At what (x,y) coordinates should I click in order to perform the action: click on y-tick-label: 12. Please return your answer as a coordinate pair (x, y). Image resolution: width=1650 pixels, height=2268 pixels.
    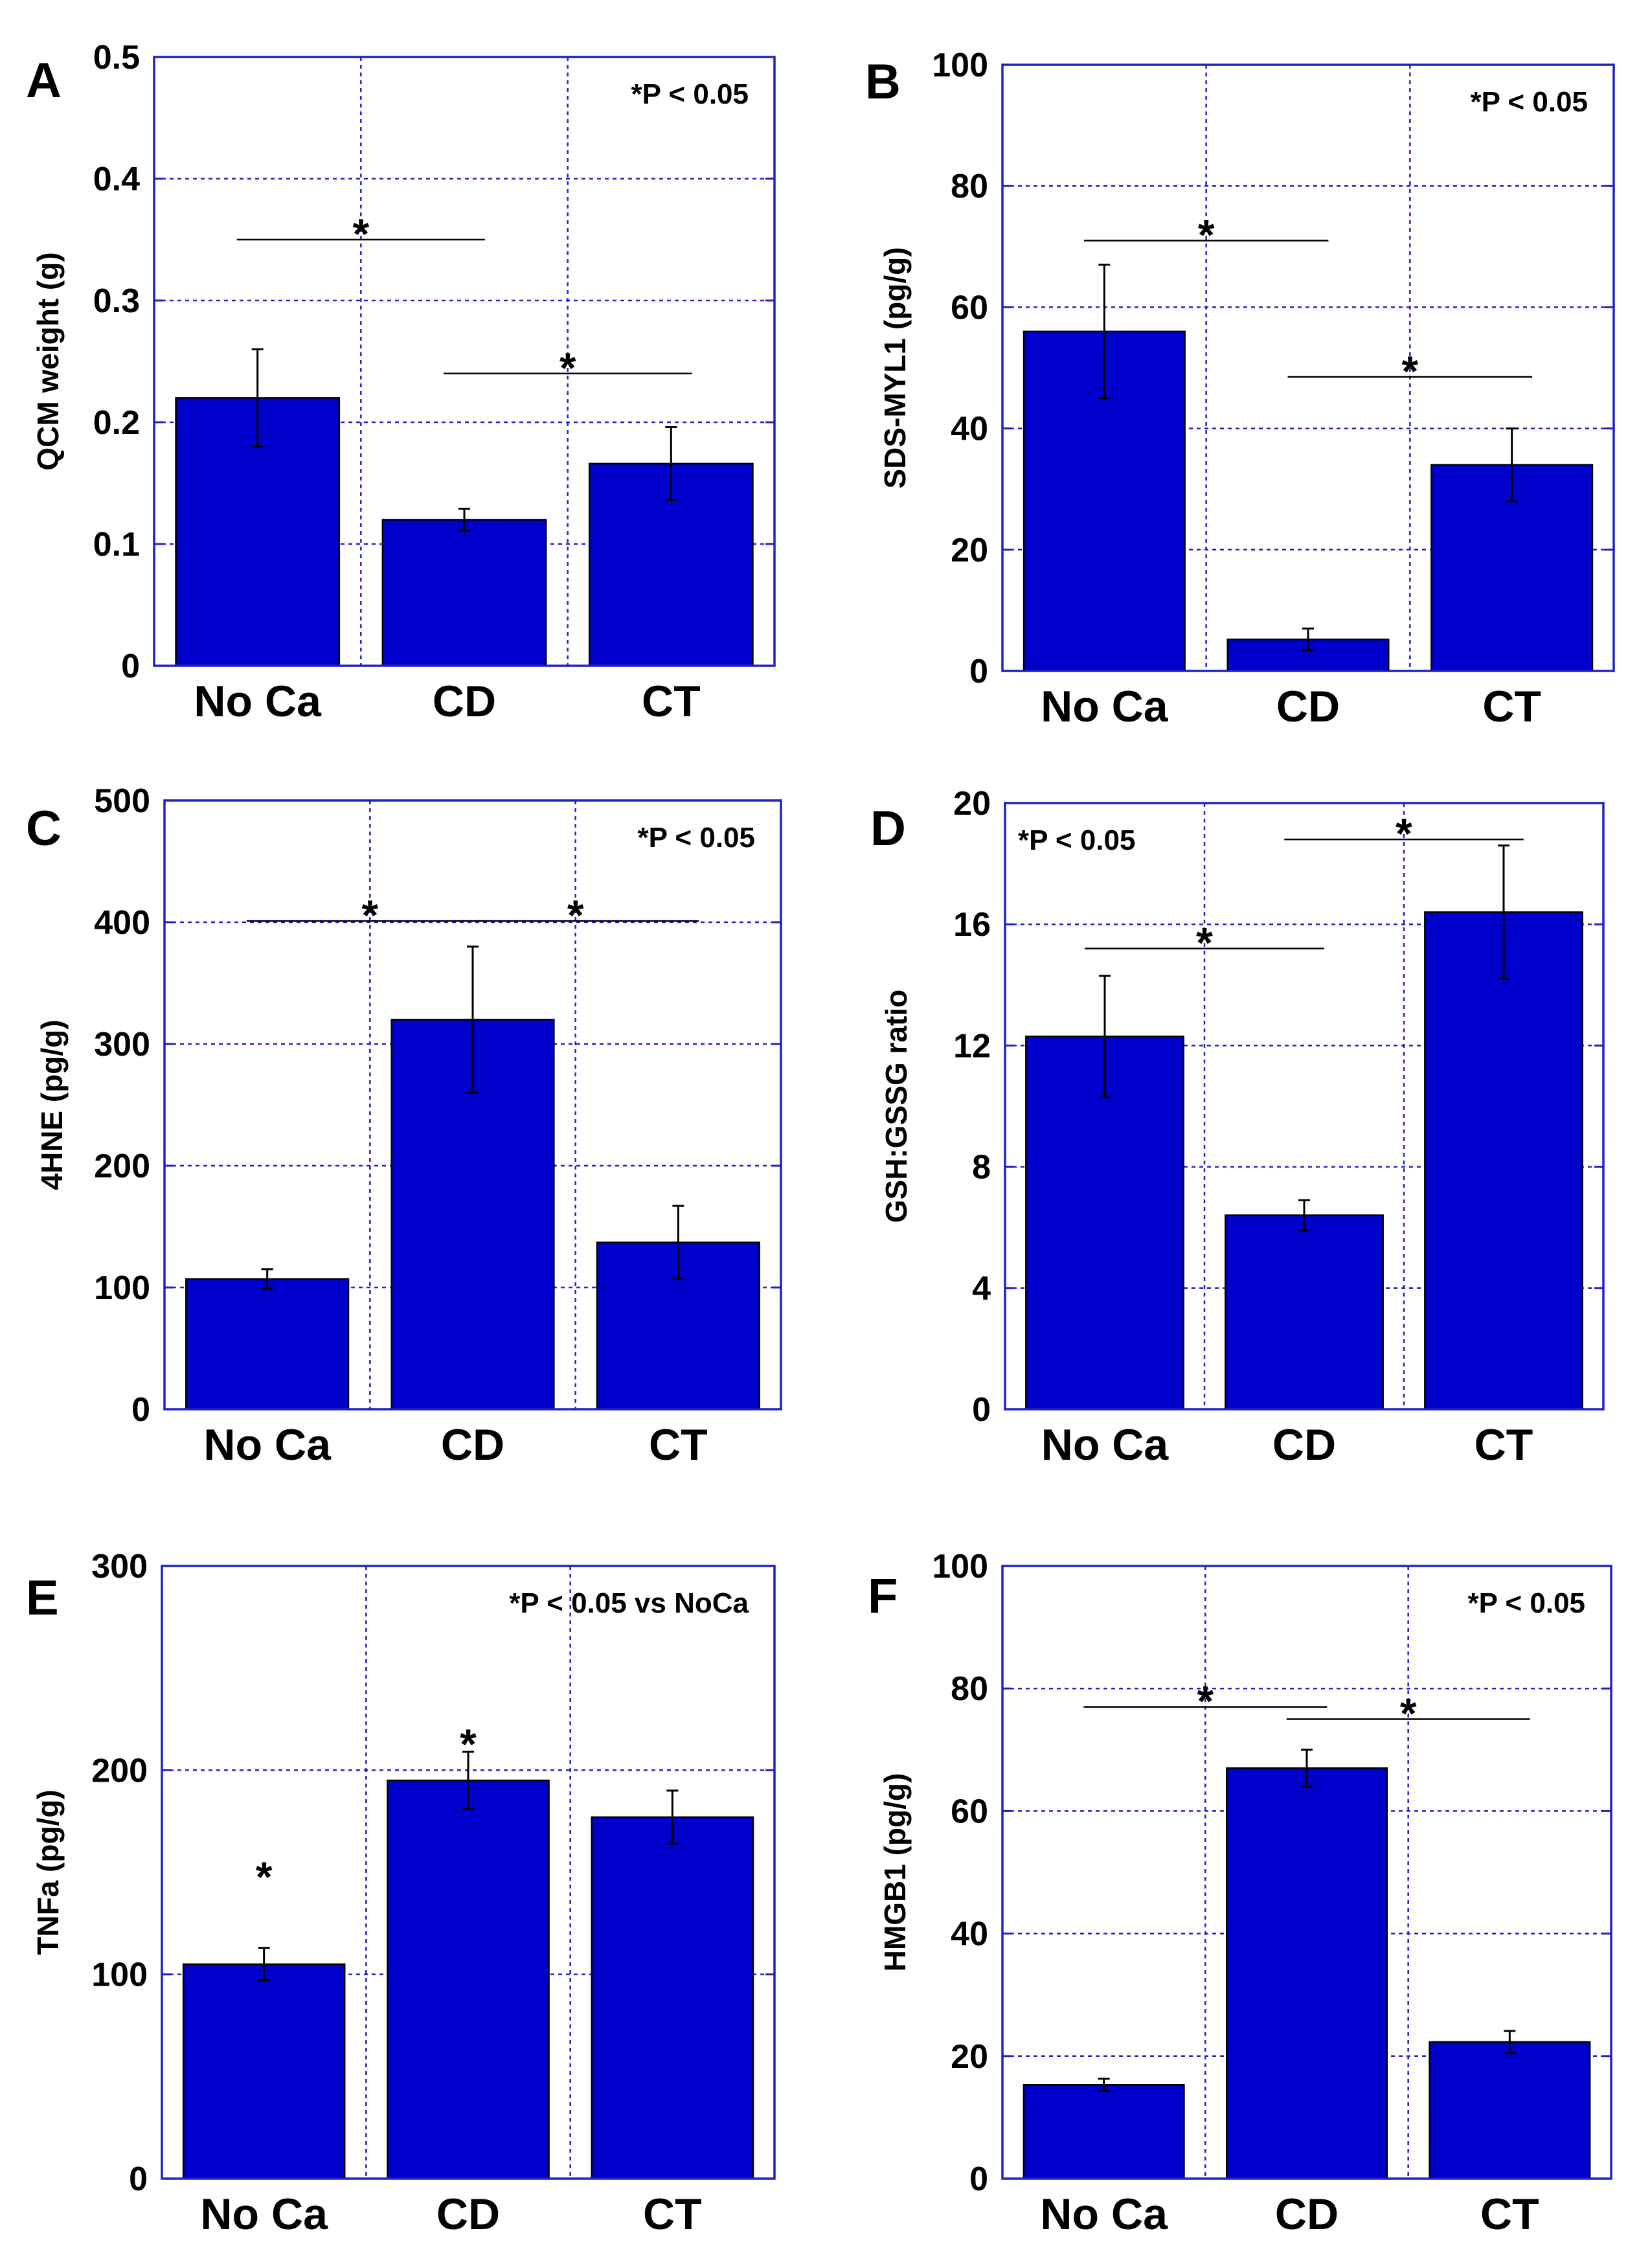
    Looking at the image, I should click on (972, 1046).